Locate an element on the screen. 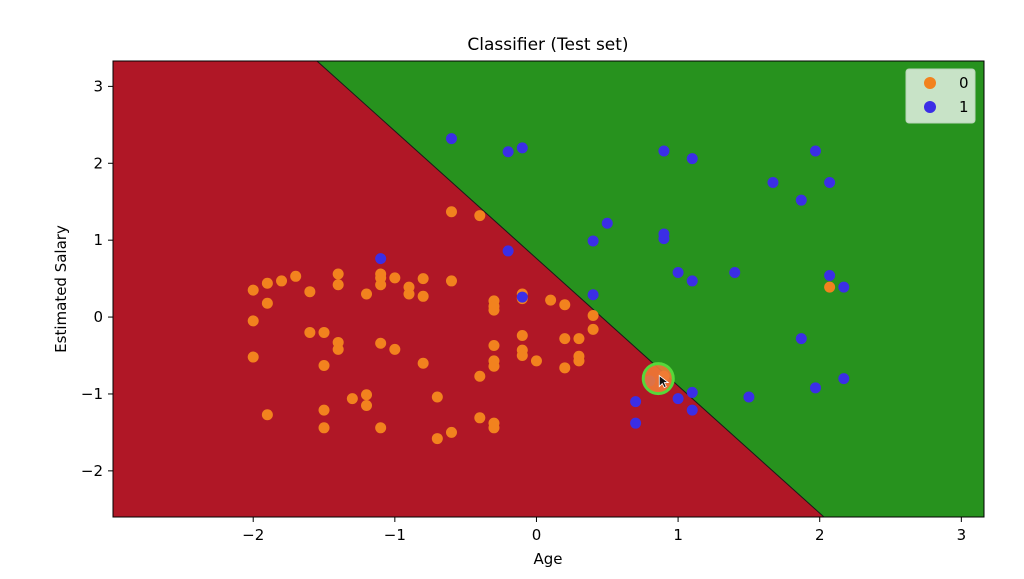 The image size is (1024, 579). mouse-cursor-highlight is located at coordinates (658, 379).